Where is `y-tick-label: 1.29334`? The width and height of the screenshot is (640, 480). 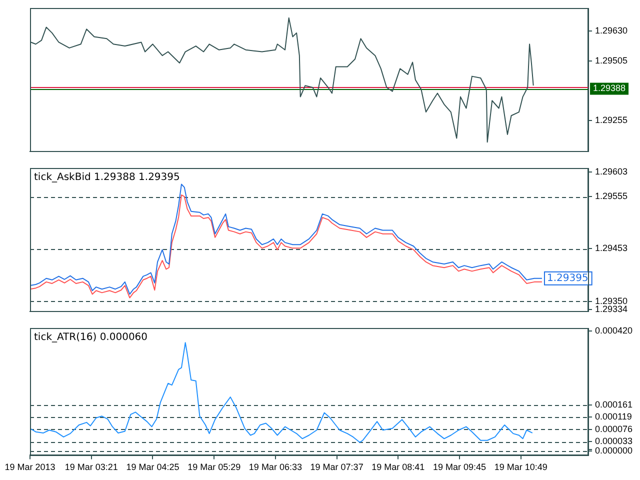
y-tick-label: 1.29334 is located at coordinates (611, 309).